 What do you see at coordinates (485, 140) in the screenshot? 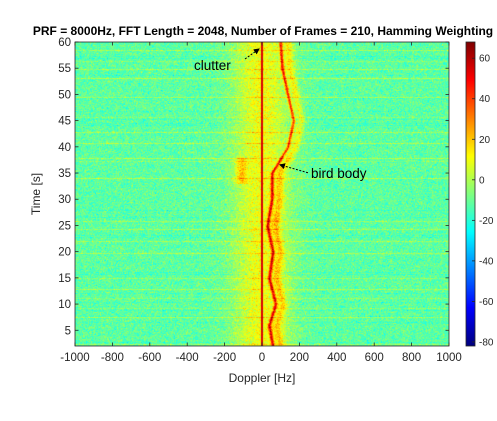
I see `colorbar-tick-label: 20` at bounding box center [485, 140].